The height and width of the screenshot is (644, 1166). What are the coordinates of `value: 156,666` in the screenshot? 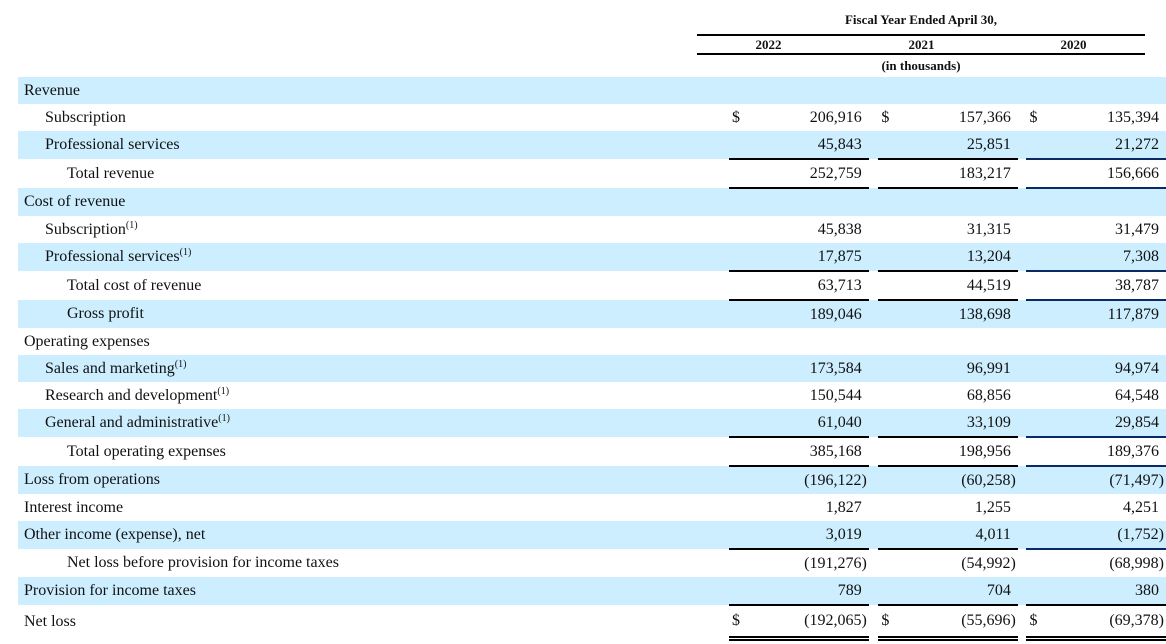 It's located at (1133, 173).